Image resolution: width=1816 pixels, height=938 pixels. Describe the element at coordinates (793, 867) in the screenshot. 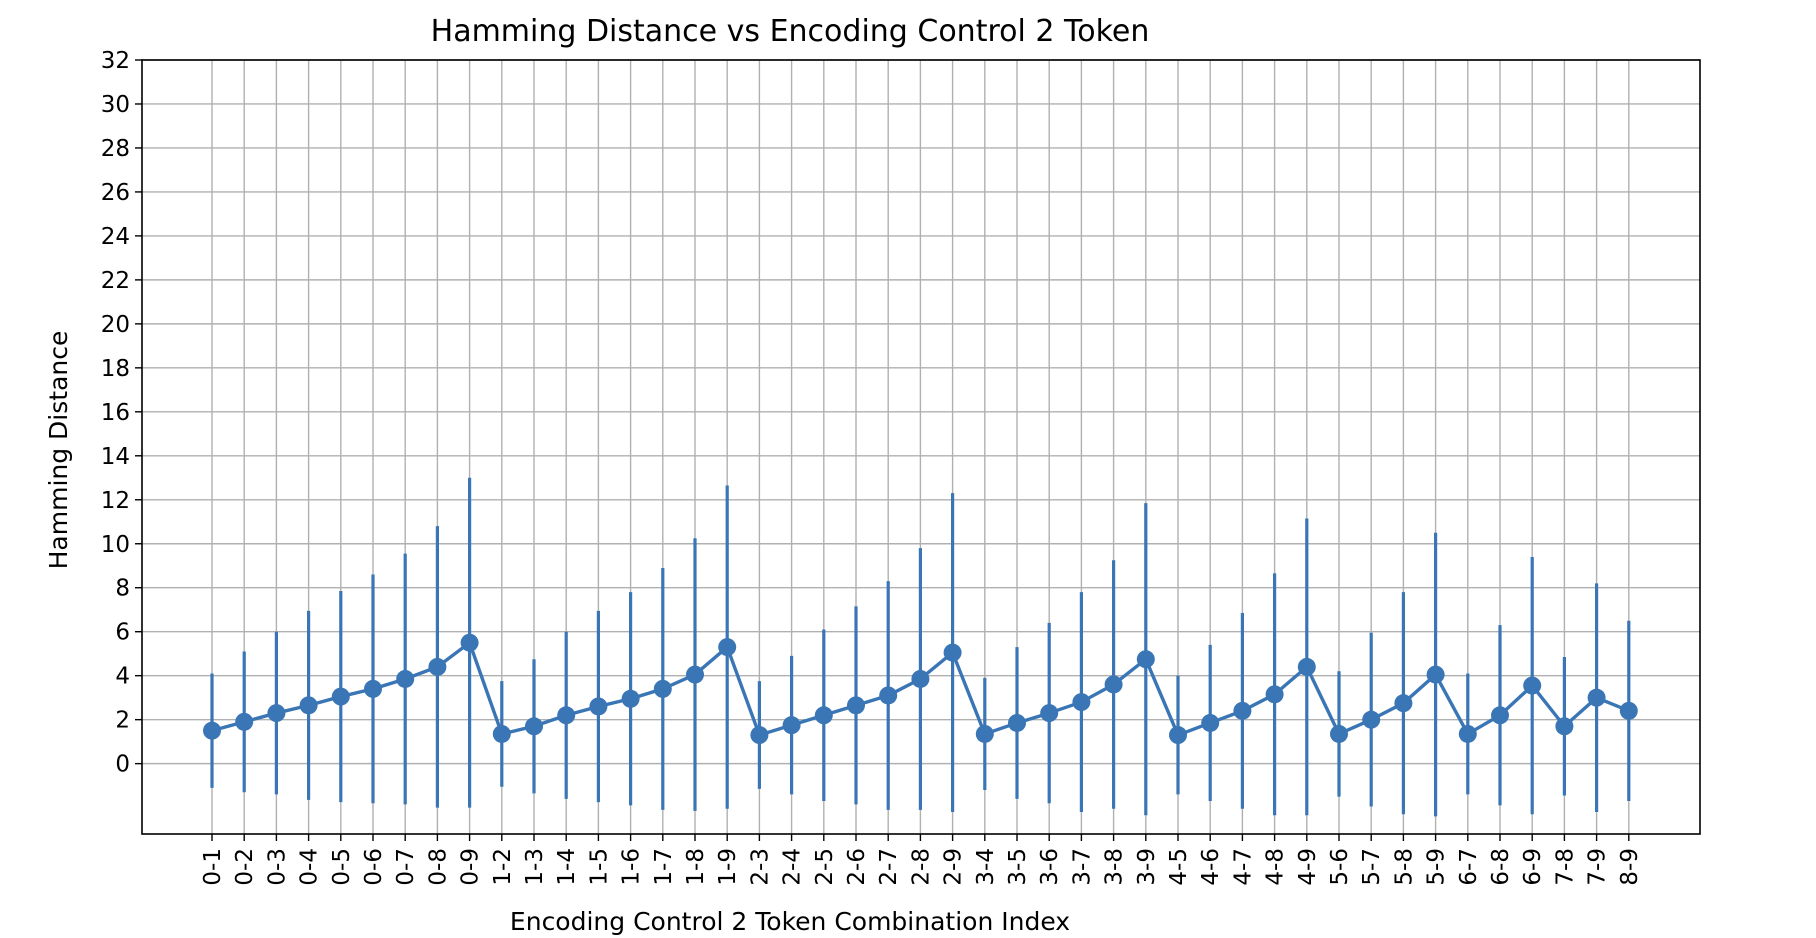

I see `x-tick-label: 2-4` at that location.